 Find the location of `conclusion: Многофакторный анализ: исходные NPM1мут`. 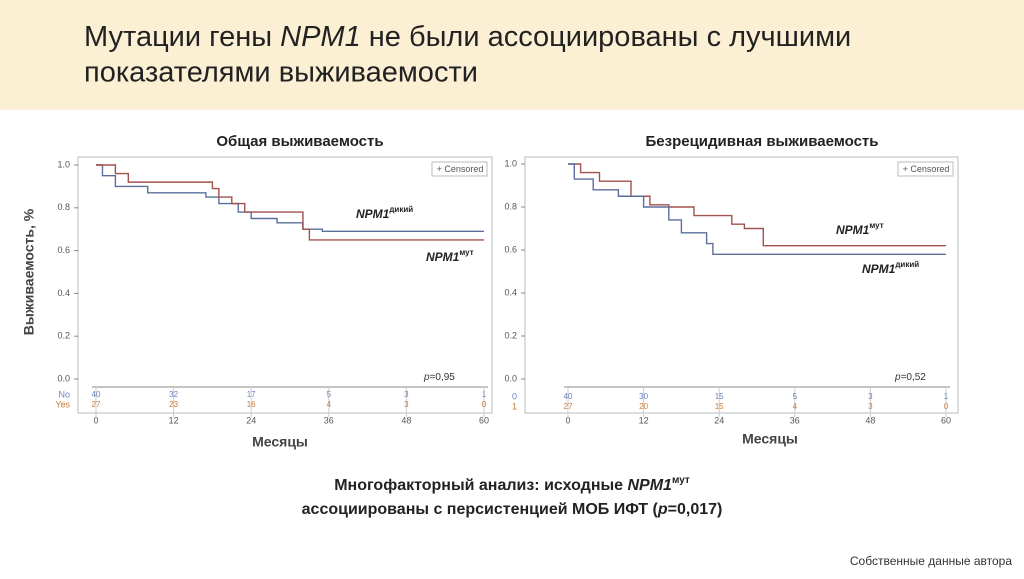

conclusion: Многофакторный анализ: исходные NPM1мут is located at coordinates (512, 485).